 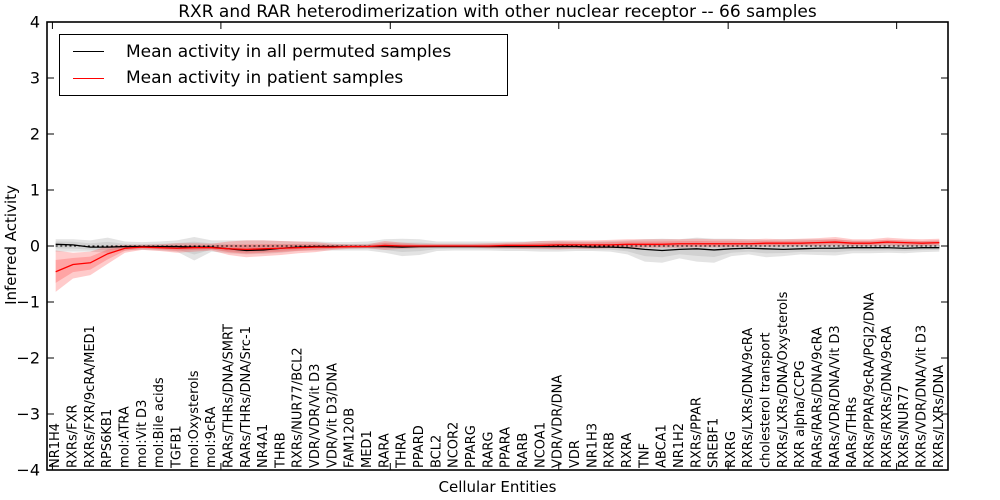 What do you see at coordinates (124, 437) in the screenshot?
I see `x-category-label: mol:ATRA` at bounding box center [124, 437].